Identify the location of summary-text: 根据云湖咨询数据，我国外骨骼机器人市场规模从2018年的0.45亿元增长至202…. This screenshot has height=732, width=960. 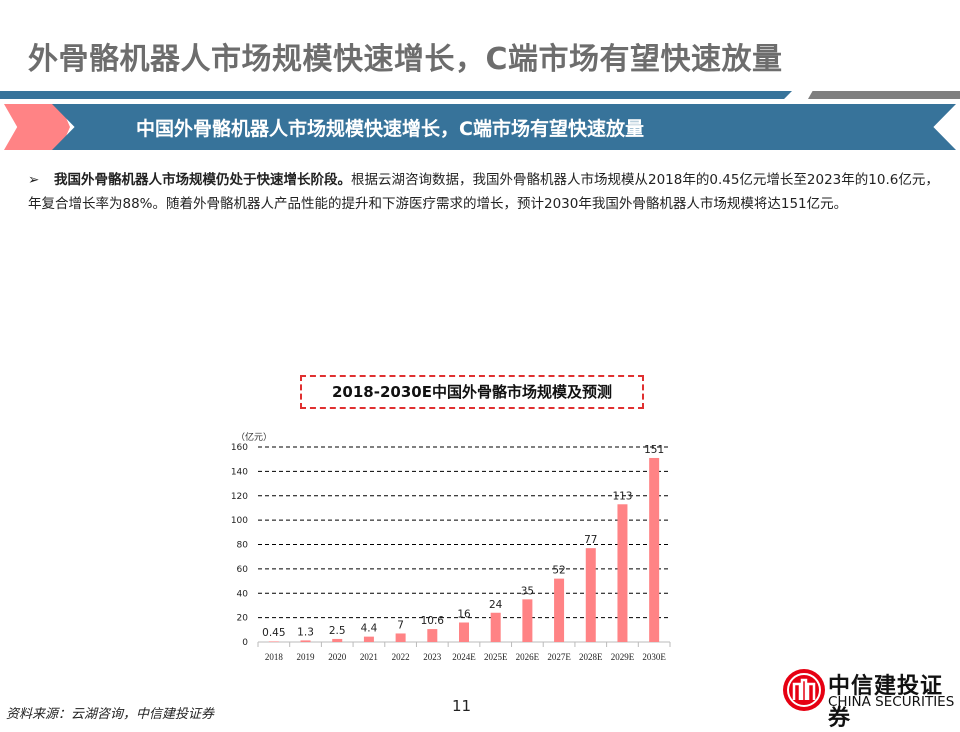
(483, 192).